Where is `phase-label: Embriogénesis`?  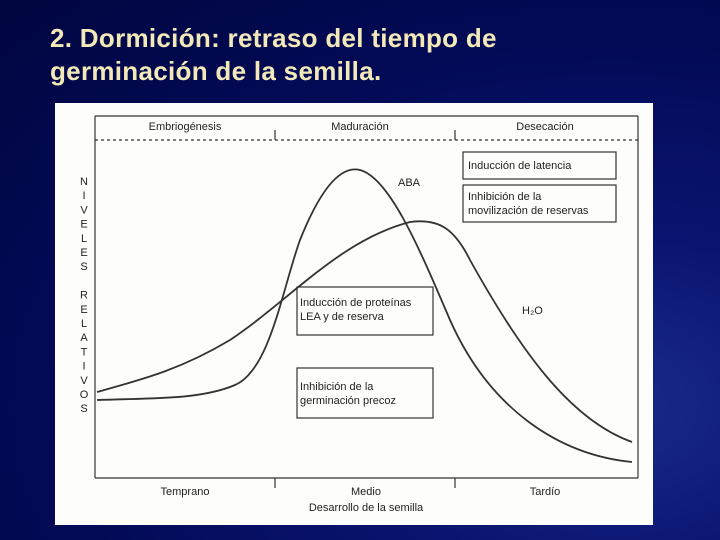
phase-label: Embriogénesis is located at coordinates (185, 127).